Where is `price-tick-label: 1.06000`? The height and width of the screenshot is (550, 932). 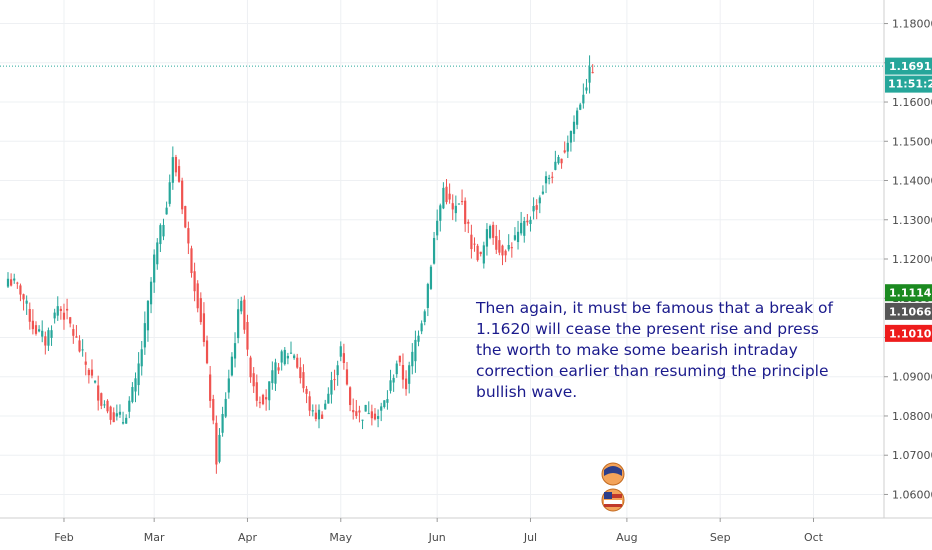
price-tick-label: 1.06000 is located at coordinates (912, 494).